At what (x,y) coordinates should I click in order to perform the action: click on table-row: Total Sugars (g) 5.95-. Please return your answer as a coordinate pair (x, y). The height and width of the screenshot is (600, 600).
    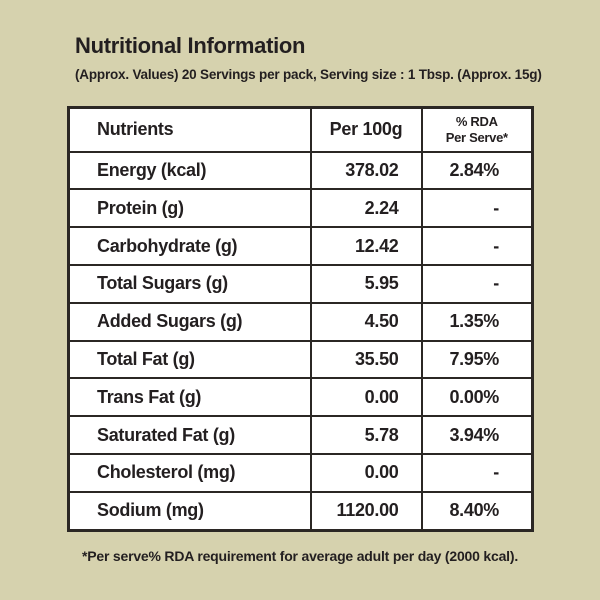
    Looking at the image, I should click on (300, 283).